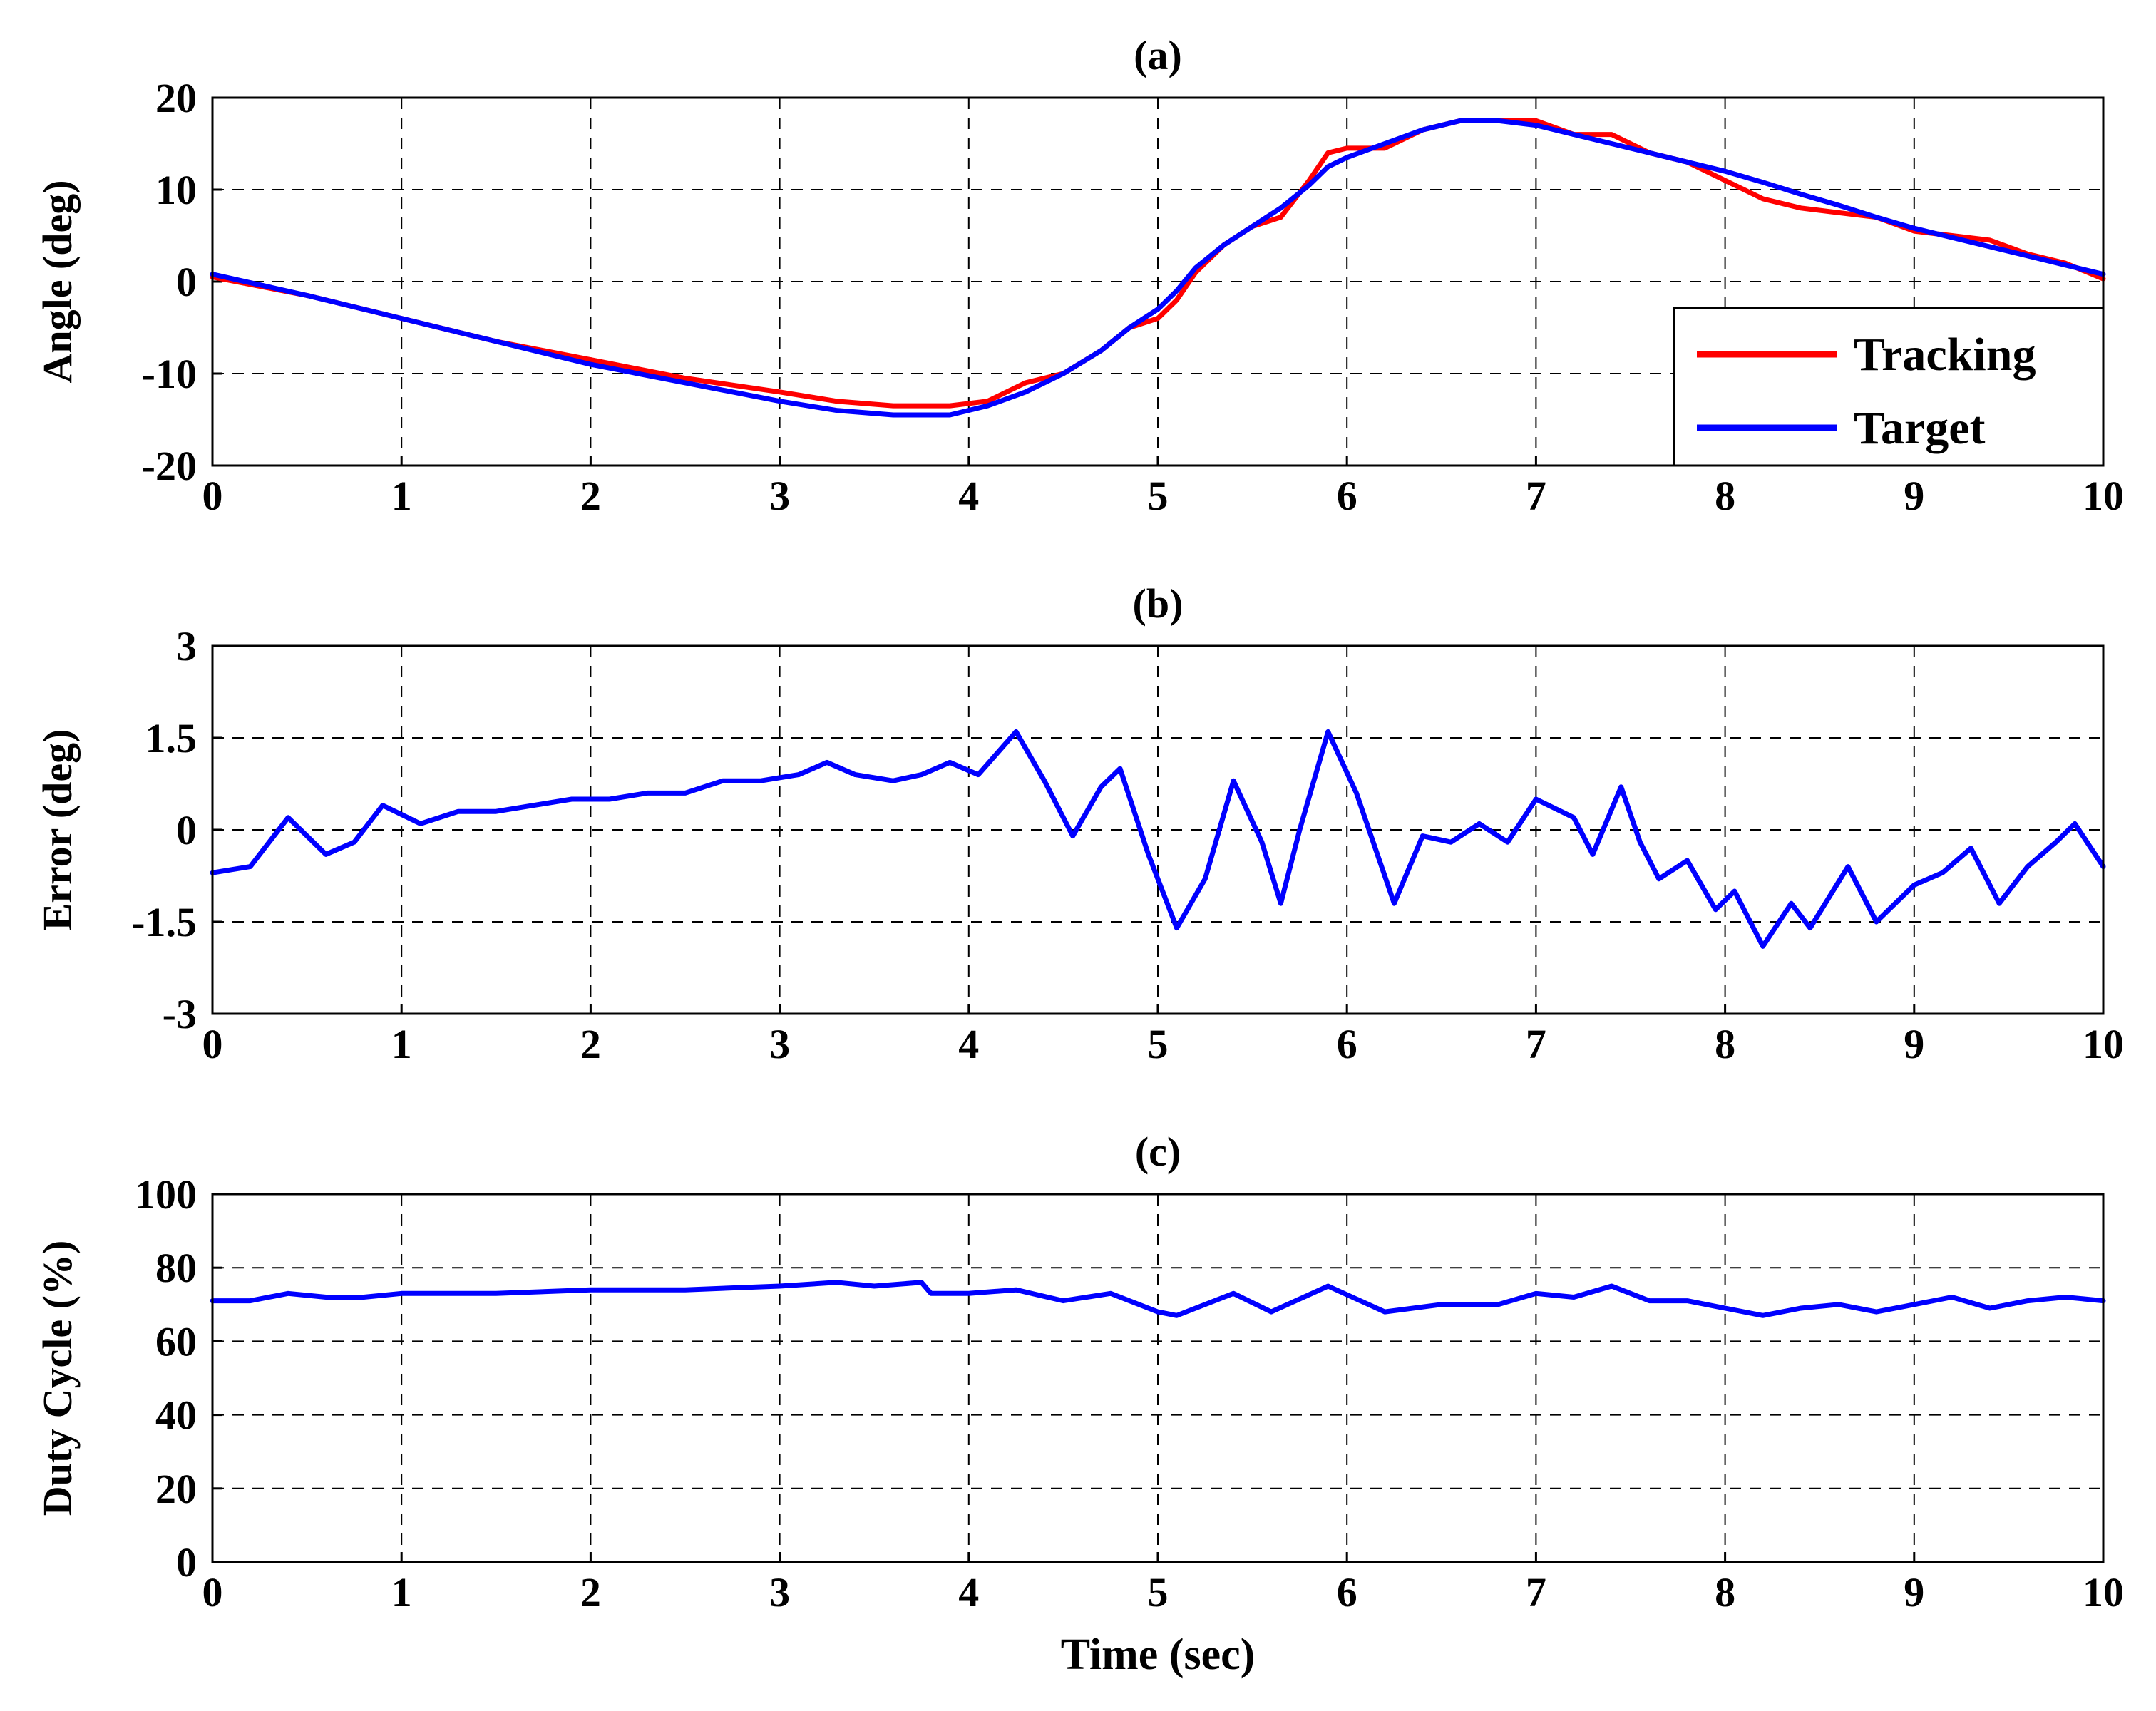 This screenshot has height=1711, width=2156. I want to click on panel-c-title: (c), so click(1158, 1152).